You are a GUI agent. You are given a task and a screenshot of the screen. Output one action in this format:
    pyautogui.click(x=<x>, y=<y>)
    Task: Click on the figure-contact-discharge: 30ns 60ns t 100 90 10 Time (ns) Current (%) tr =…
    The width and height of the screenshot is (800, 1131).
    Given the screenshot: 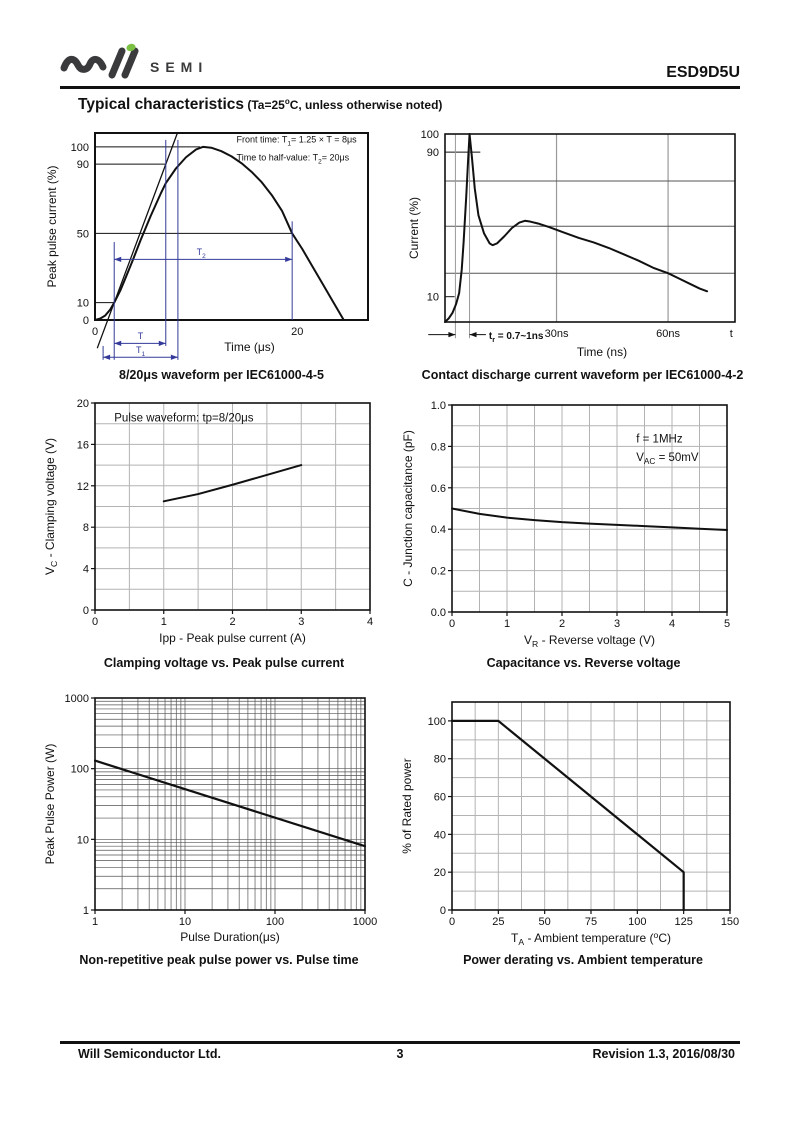 What is the action you would take?
    pyautogui.click(x=582, y=252)
    